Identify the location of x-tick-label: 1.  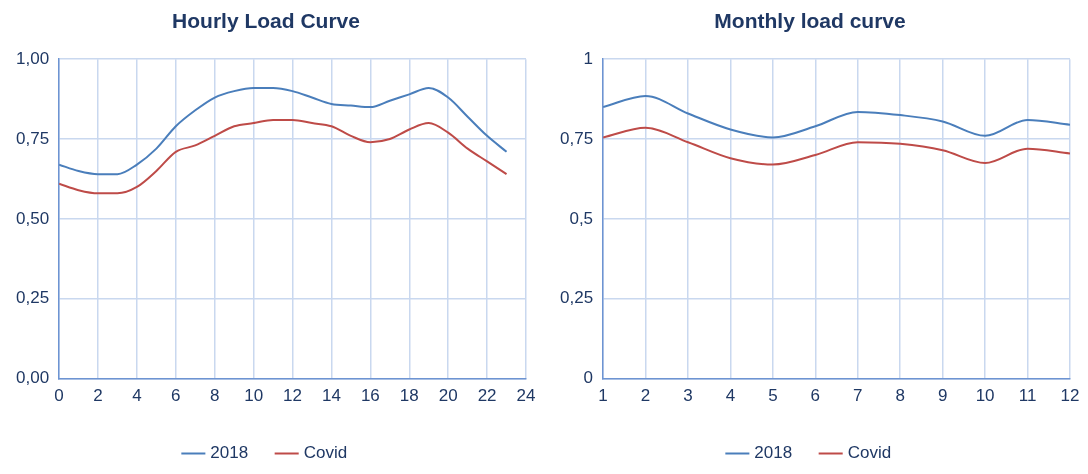
(603, 396).